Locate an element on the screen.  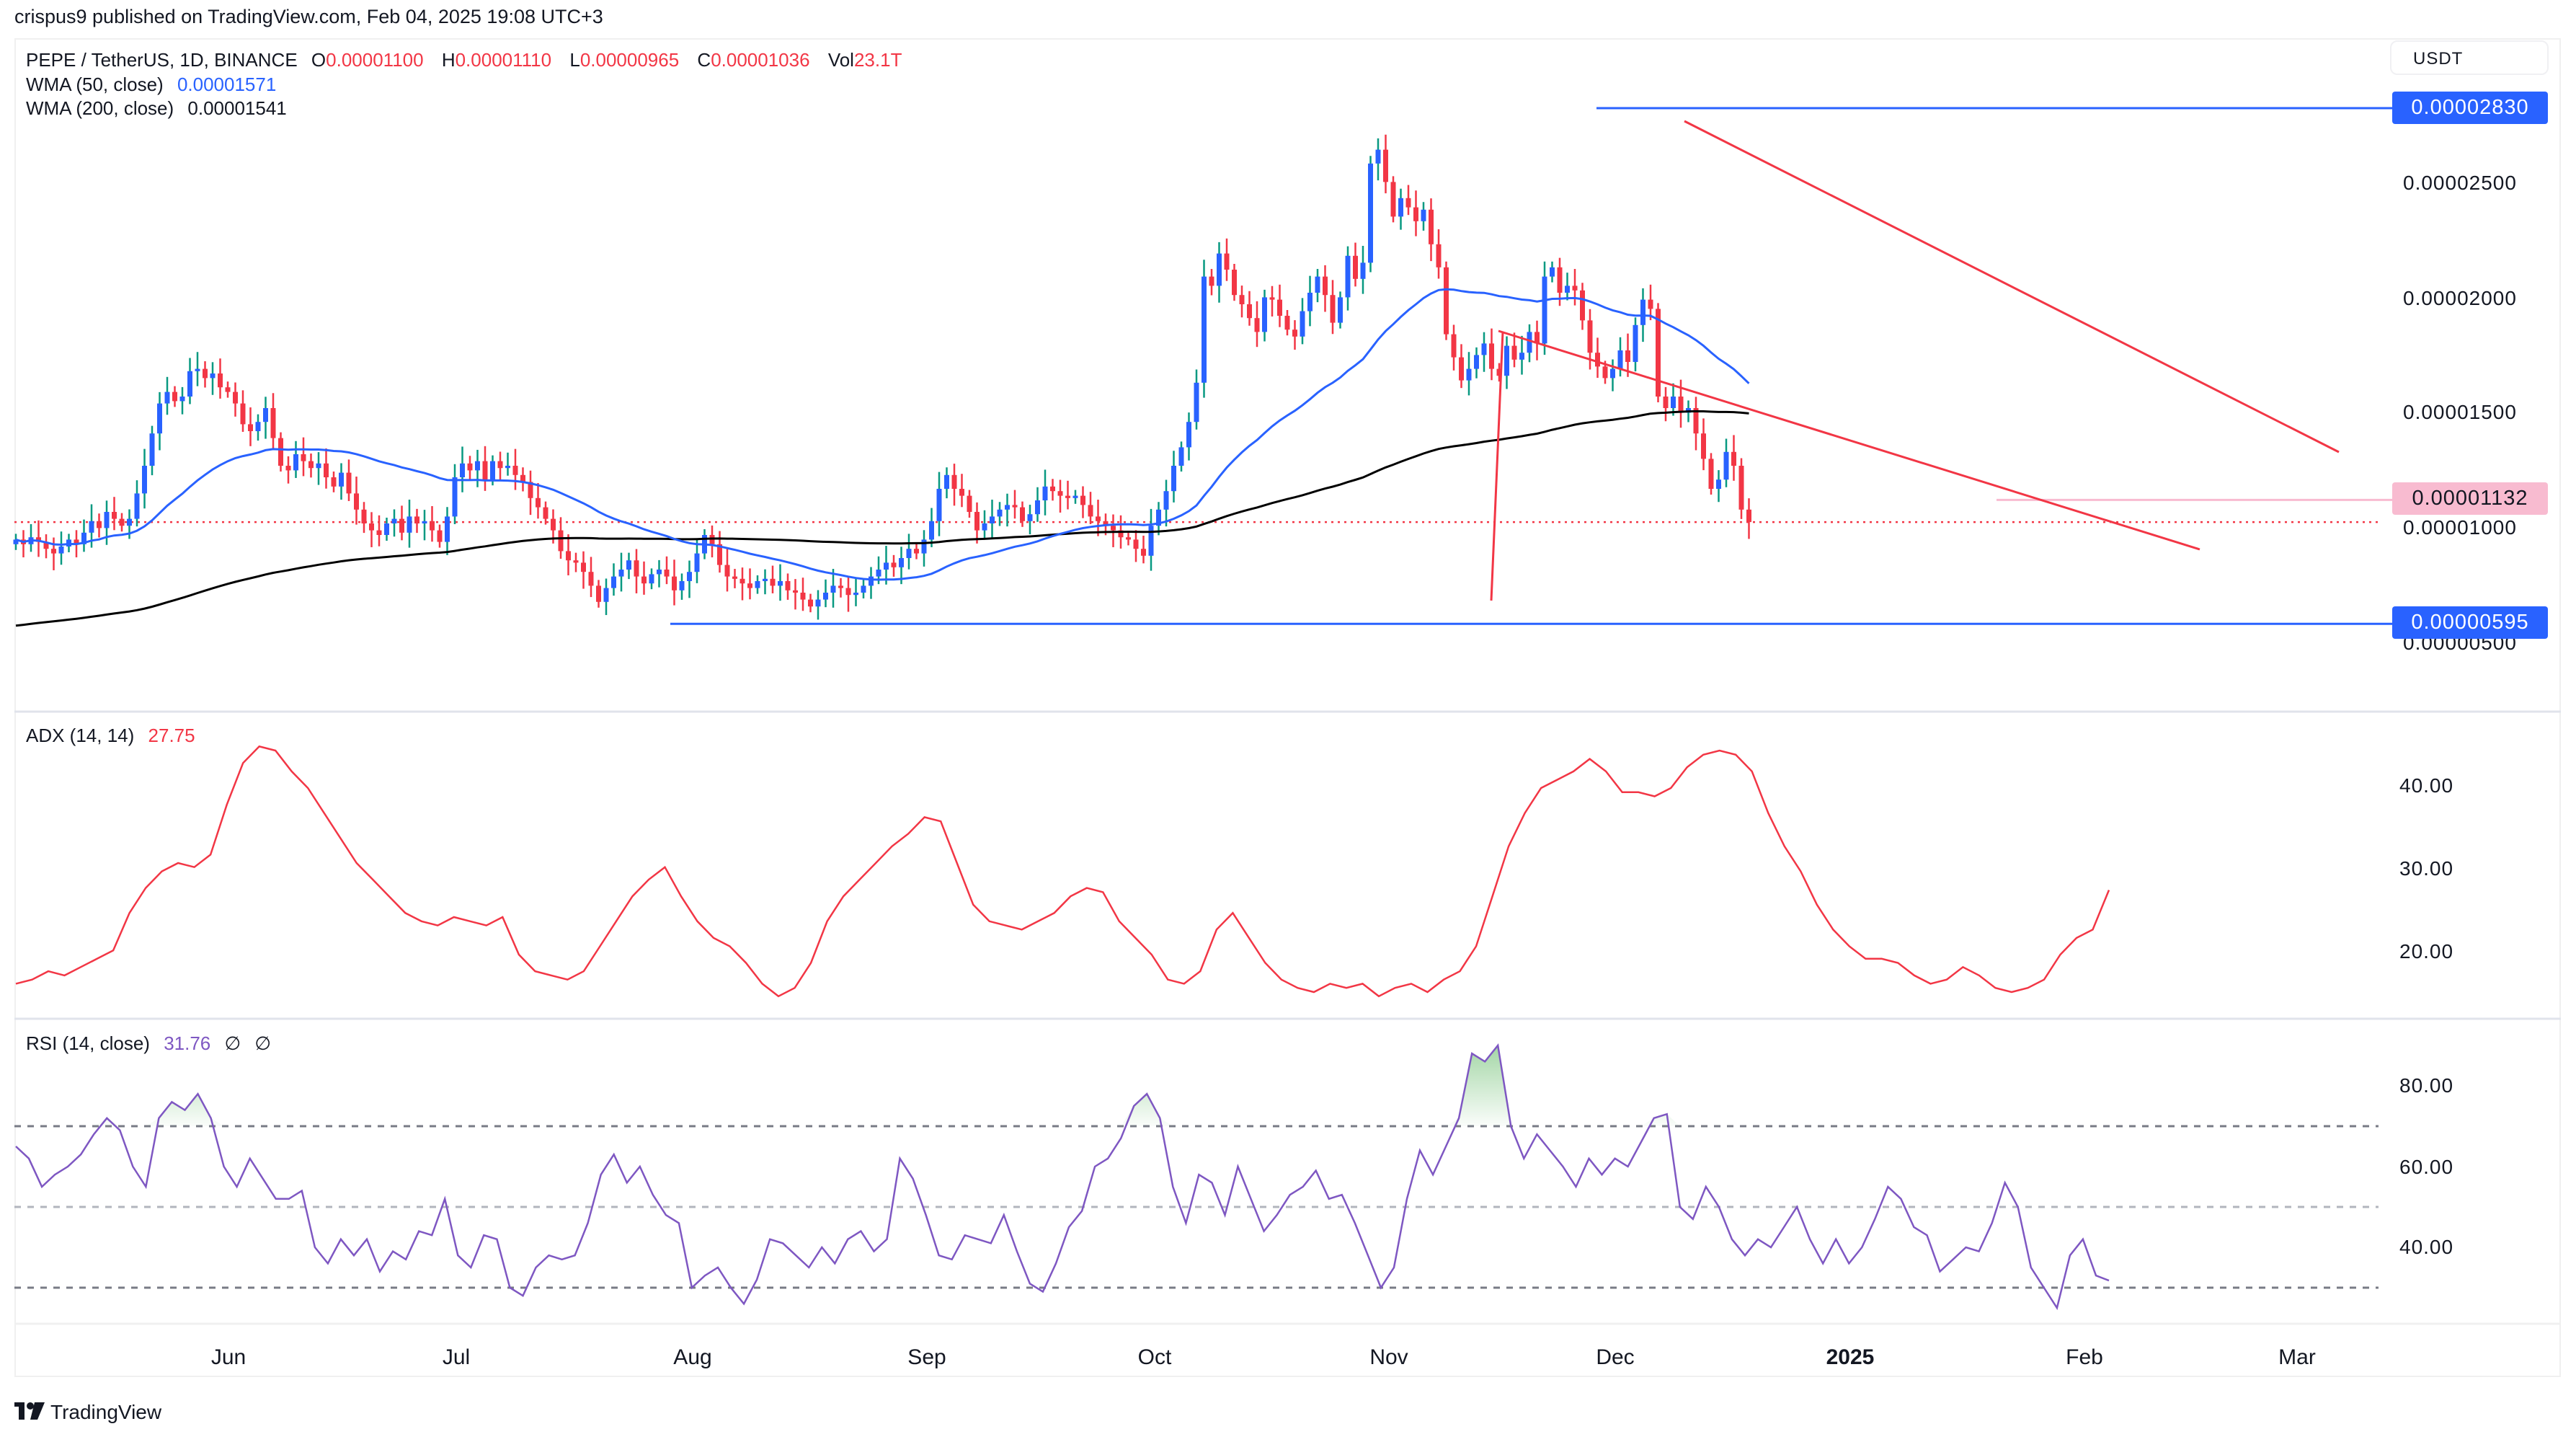
flagpole-line is located at coordinates (1497, 466).